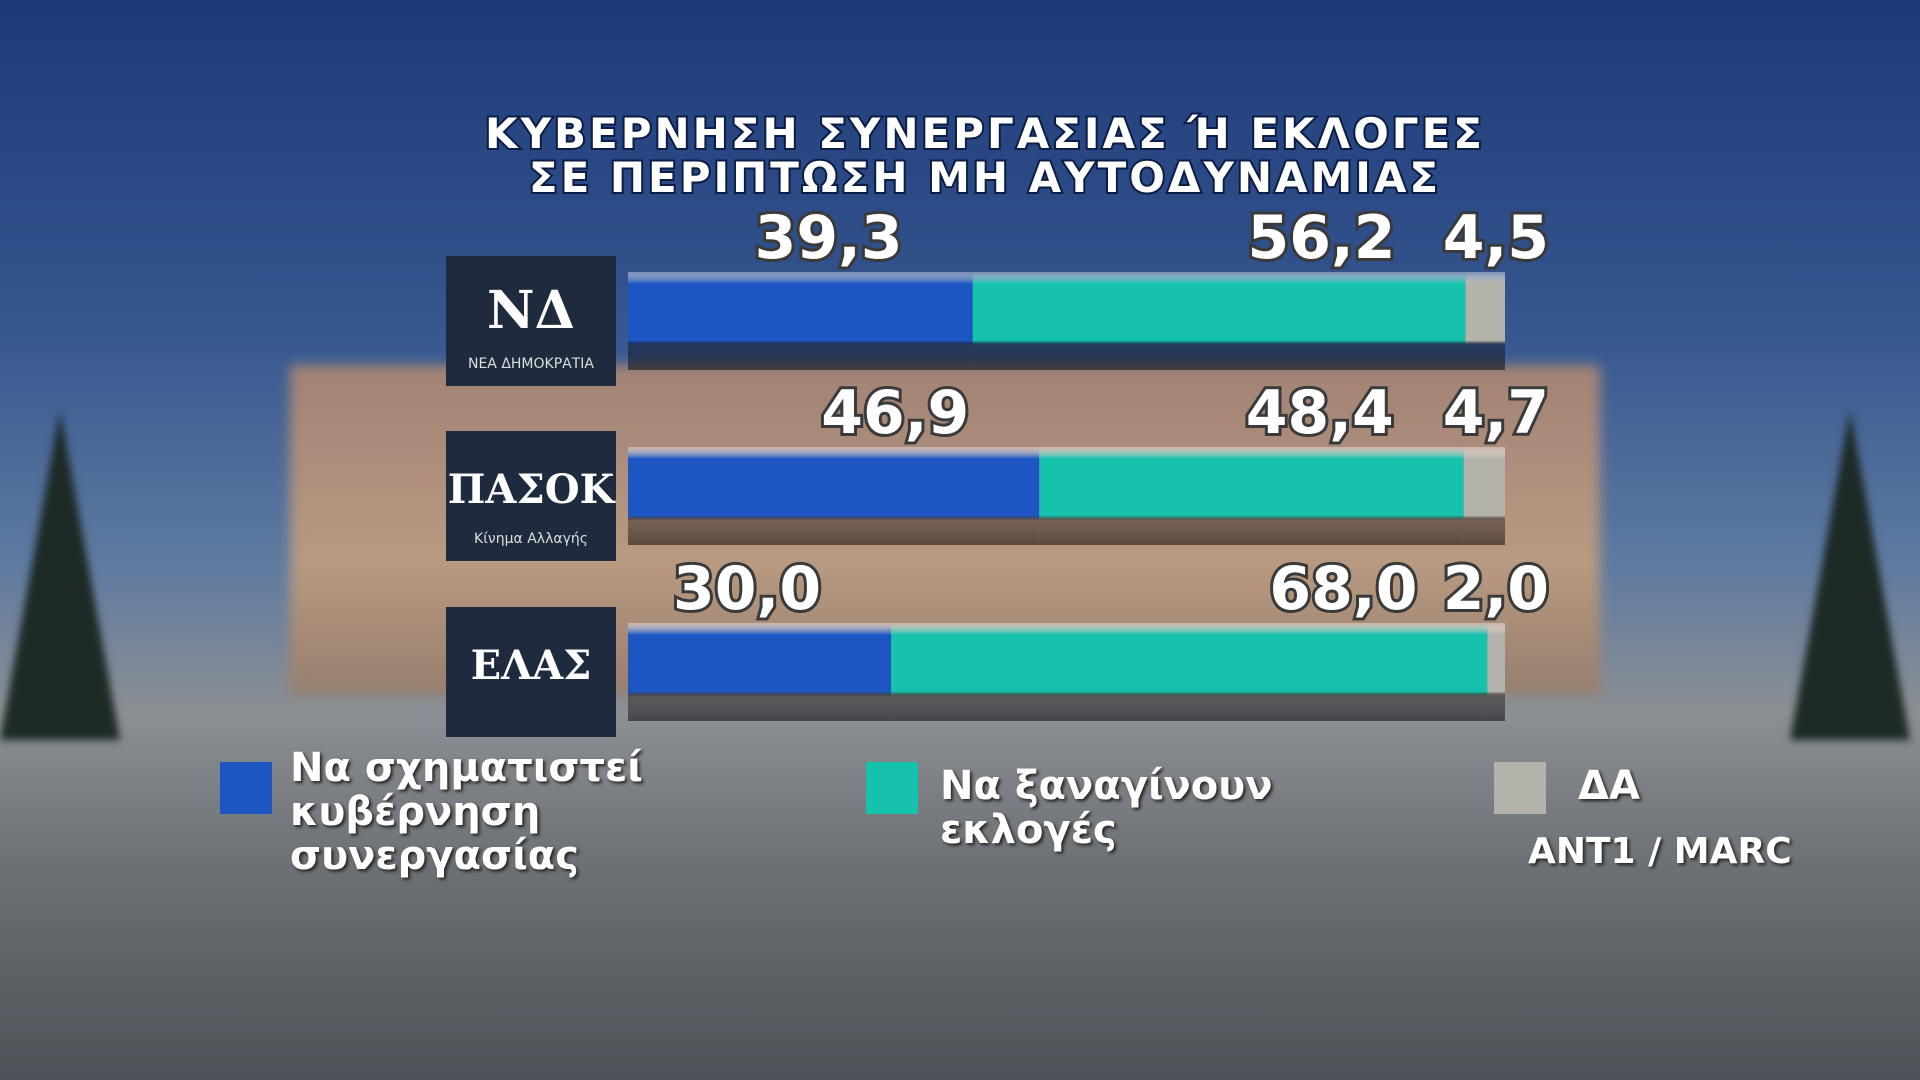 Image resolution: width=1920 pixels, height=1080 pixels. Describe the element at coordinates (1320, 413) in the screenshot. I see `value-label: 48,4` at that location.